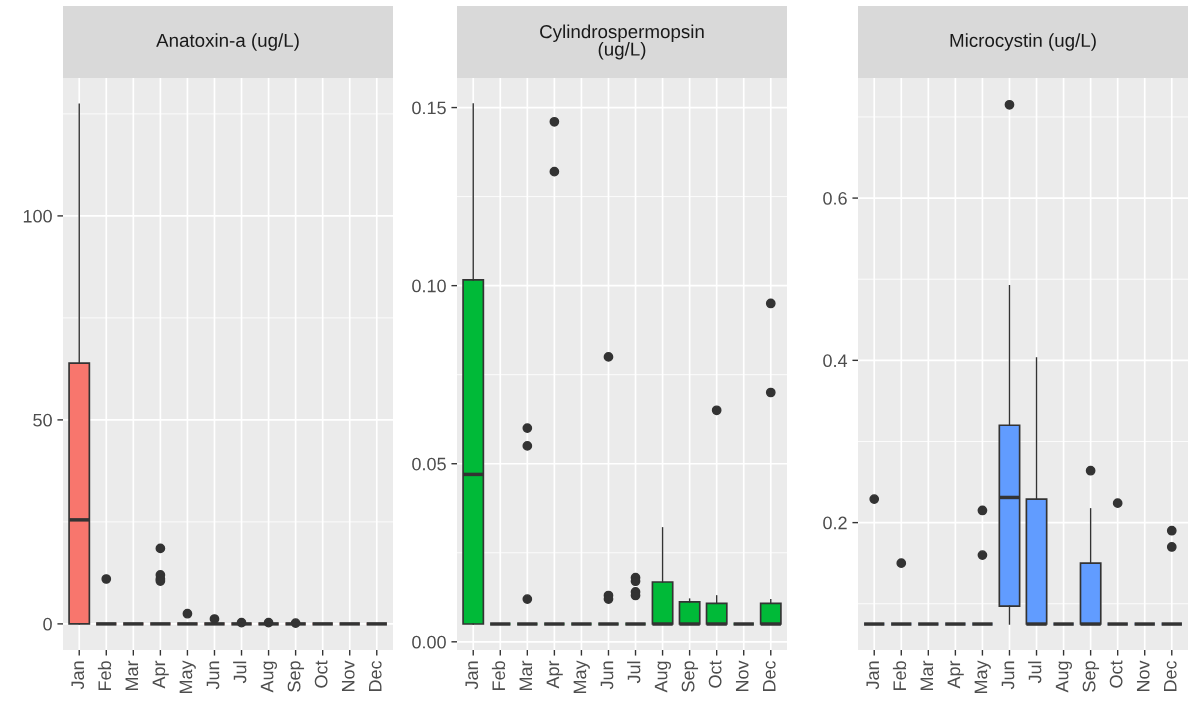 The width and height of the screenshot is (1195, 710). I want to click on y-tick-label: 0.00, so click(429, 642).